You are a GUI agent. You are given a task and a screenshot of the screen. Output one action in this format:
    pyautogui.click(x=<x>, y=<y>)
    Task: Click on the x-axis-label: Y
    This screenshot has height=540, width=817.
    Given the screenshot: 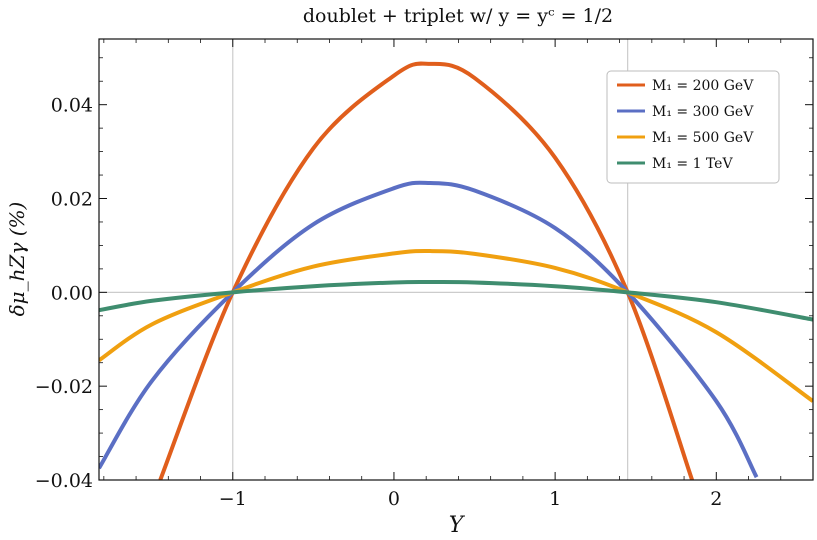 What is the action you would take?
    pyautogui.click(x=457, y=525)
    